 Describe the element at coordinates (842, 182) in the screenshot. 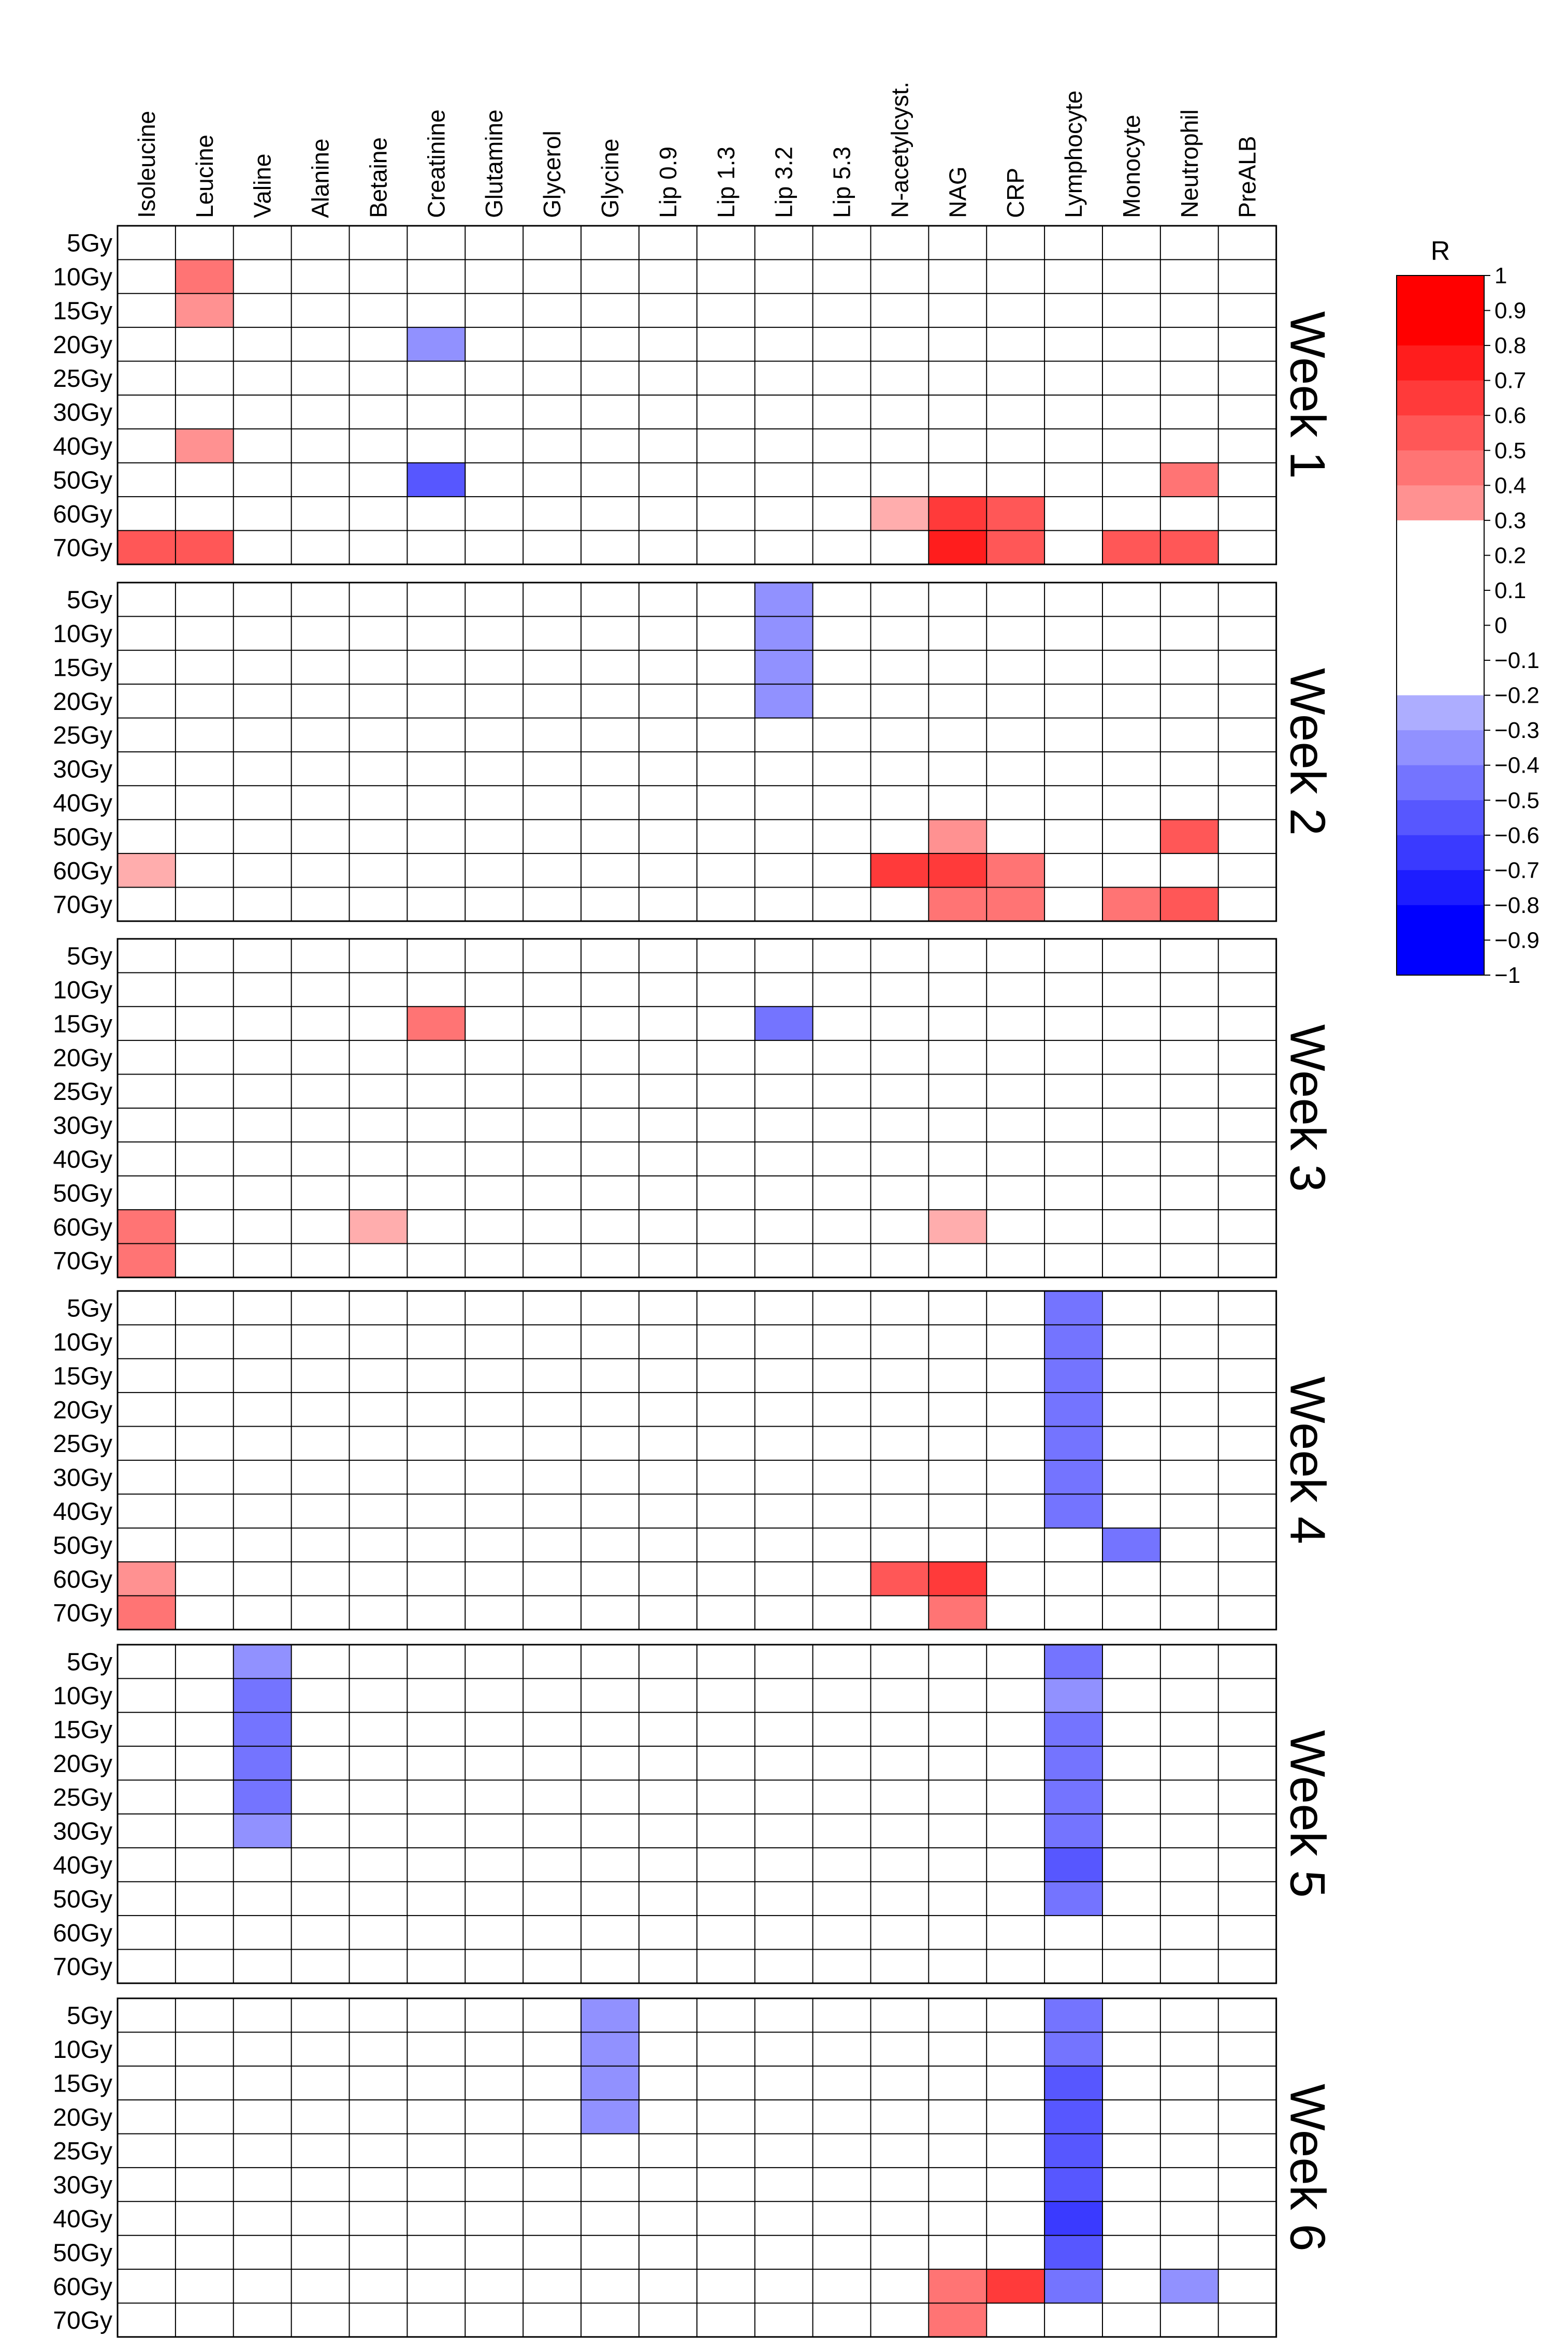

I see `column-label-lip-5-3: Lip 5.3` at that location.